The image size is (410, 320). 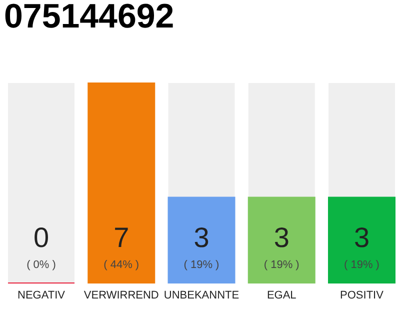 I want to click on x-tick-label: POSITIV, so click(x=362, y=296).